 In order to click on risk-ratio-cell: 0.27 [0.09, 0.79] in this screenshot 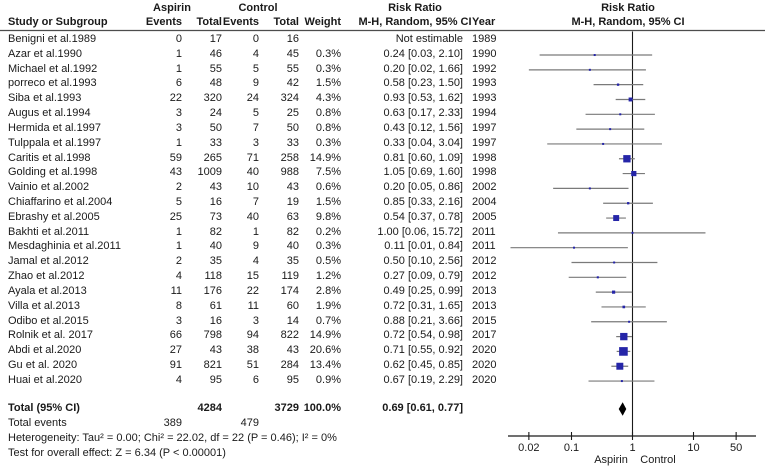, I will do `click(423, 276)`.